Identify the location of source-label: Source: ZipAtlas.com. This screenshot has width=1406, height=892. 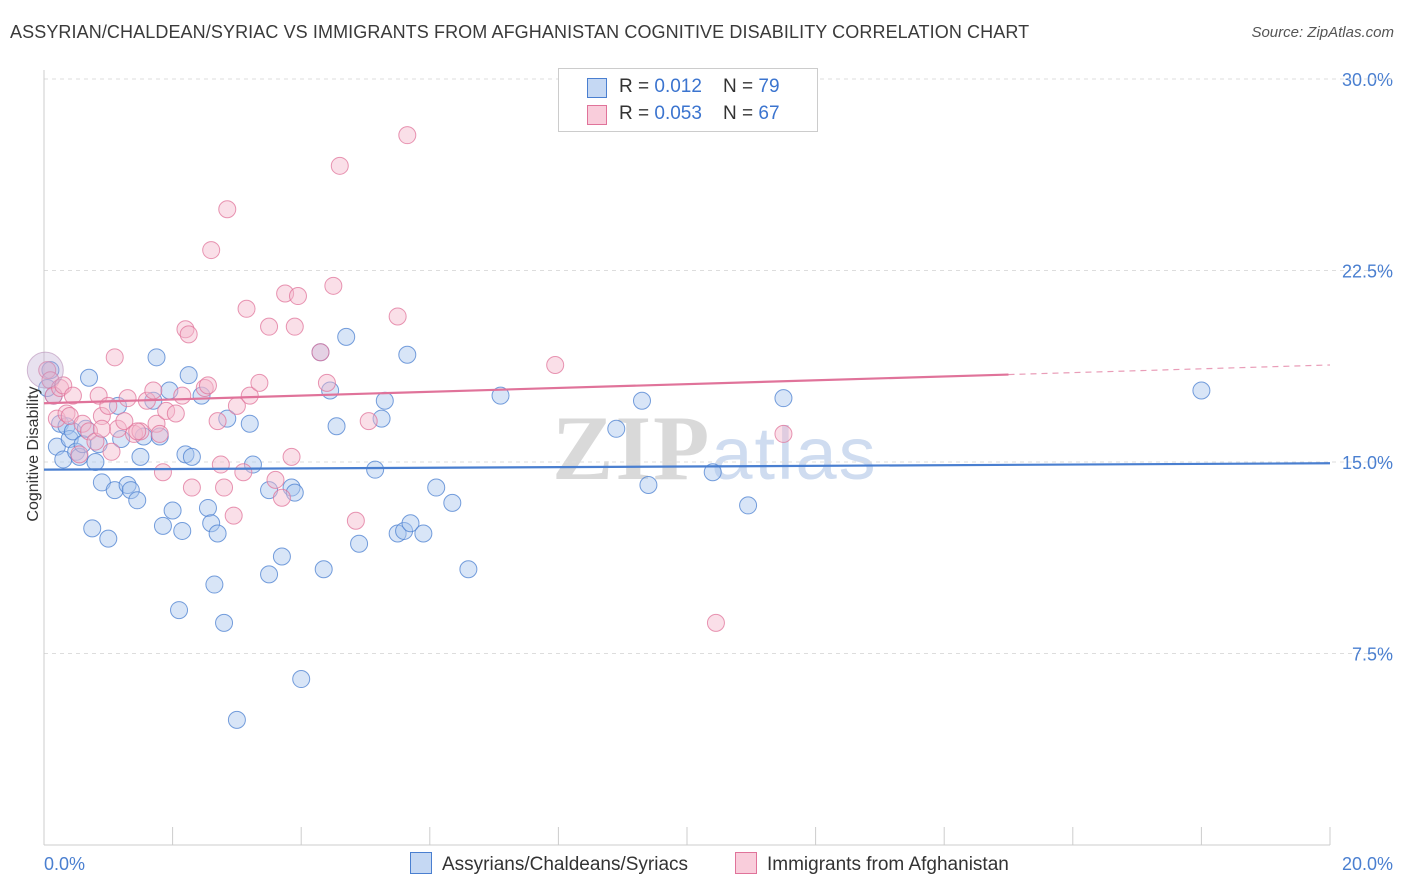
(1322, 32).